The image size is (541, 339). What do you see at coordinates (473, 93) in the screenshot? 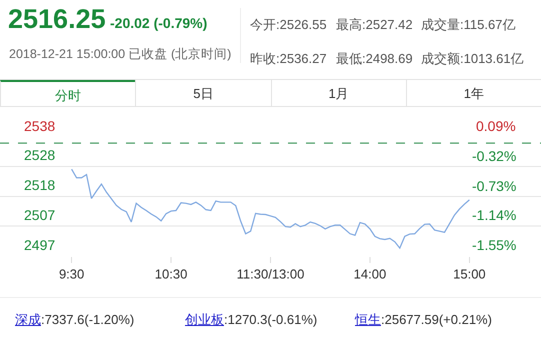
I see `text: 1年` at bounding box center [473, 93].